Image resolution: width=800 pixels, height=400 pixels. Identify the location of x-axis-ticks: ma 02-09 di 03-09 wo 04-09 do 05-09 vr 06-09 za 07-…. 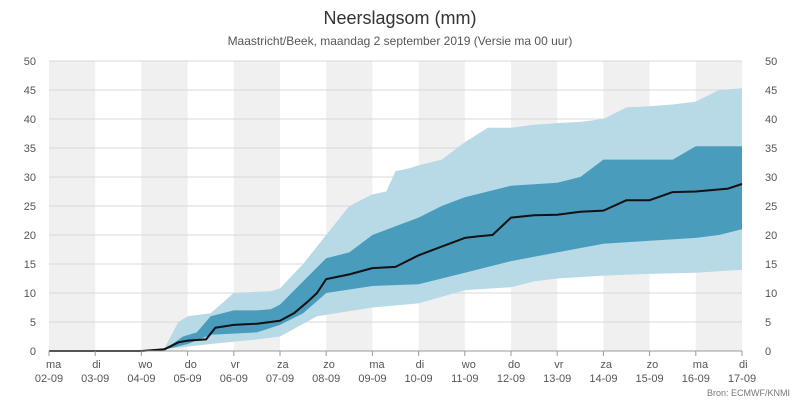
(395, 368).